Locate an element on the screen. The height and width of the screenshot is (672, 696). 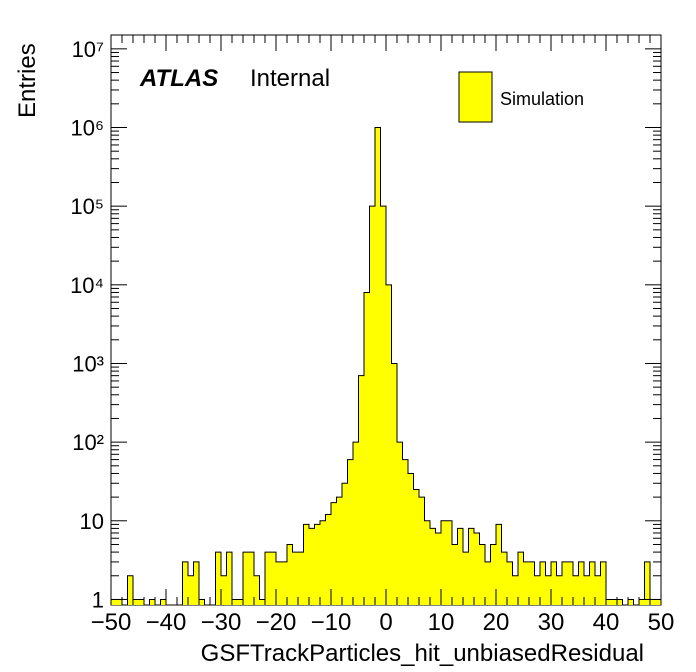
x-tick-labels: −50 −40 −30 −20 −10 0 10 20 30 40 50 is located at coordinates (383, 622).